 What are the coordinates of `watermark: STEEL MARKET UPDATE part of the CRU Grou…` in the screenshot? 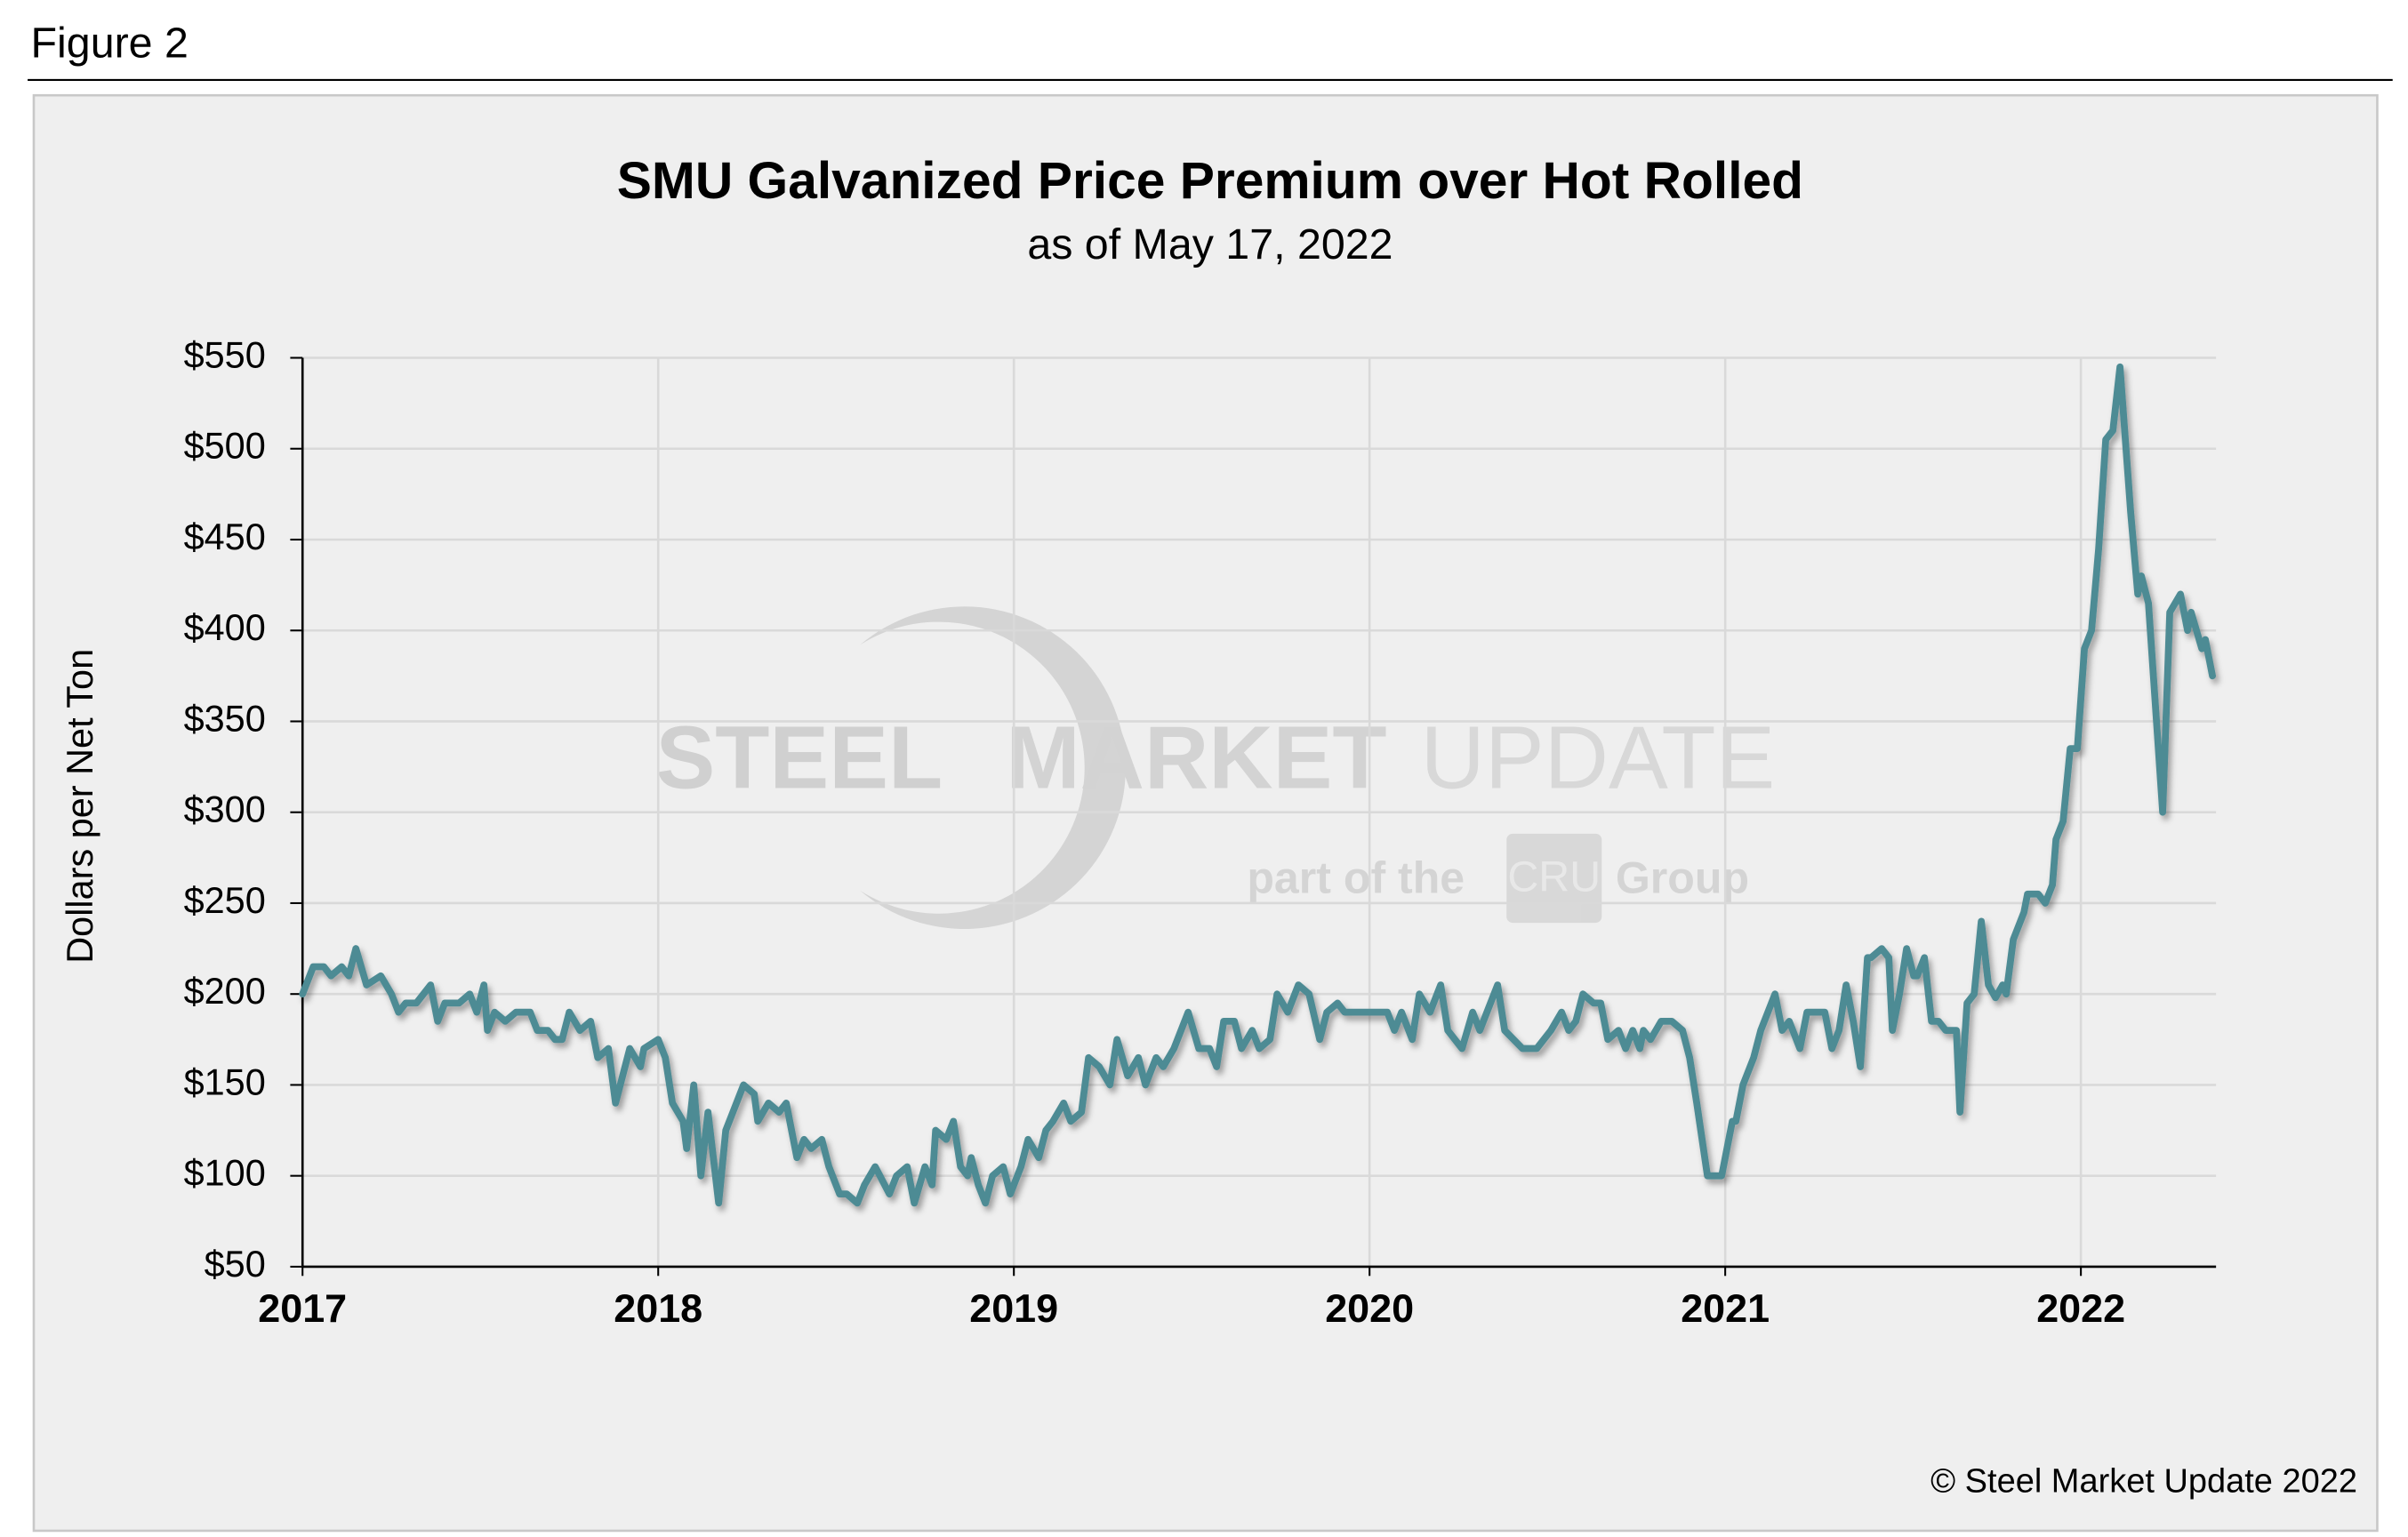 It's located at (1216, 755).